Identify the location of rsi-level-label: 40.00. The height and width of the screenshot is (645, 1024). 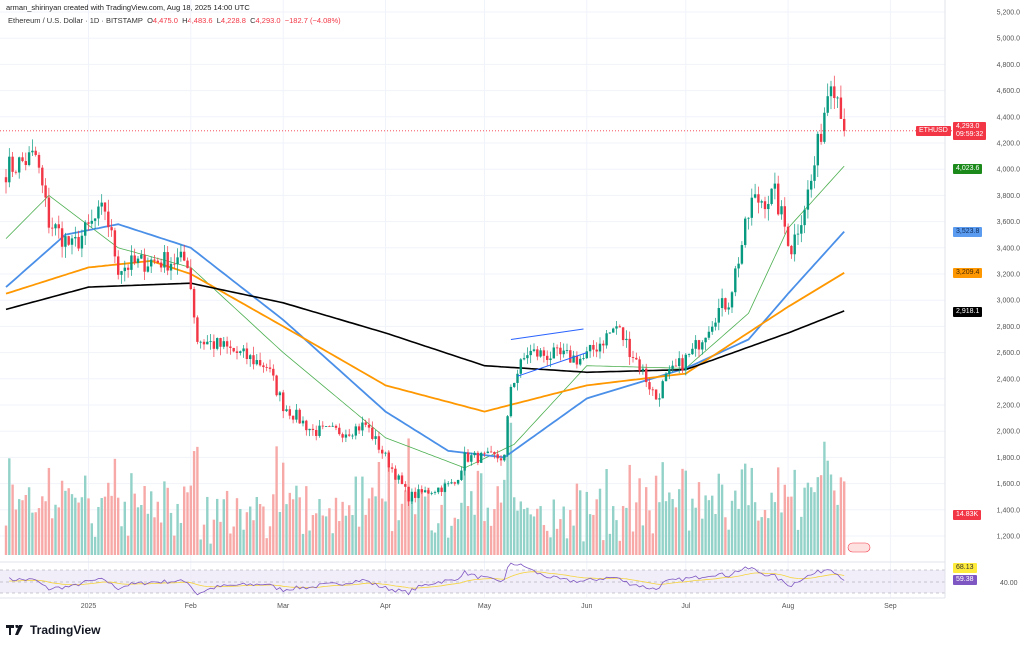
(1009, 583).